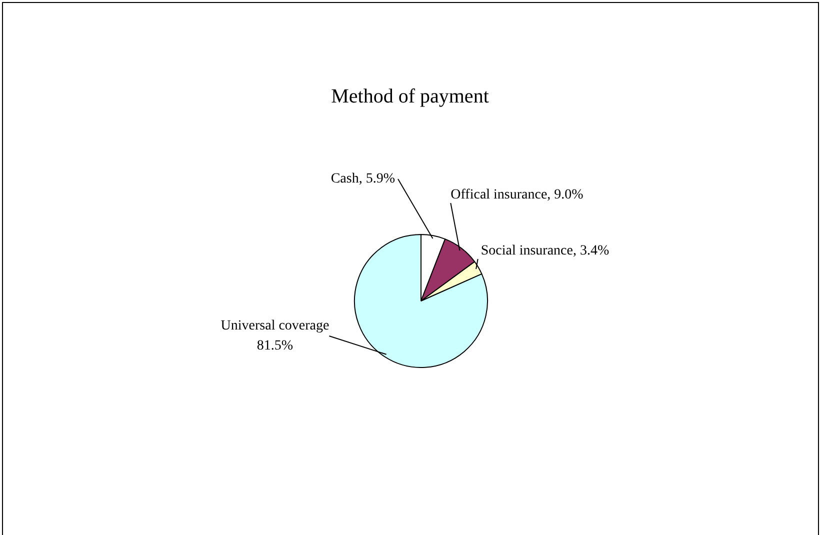 The height and width of the screenshot is (535, 821). I want to click on slice-label: Universal coverage, so click(275, 326).